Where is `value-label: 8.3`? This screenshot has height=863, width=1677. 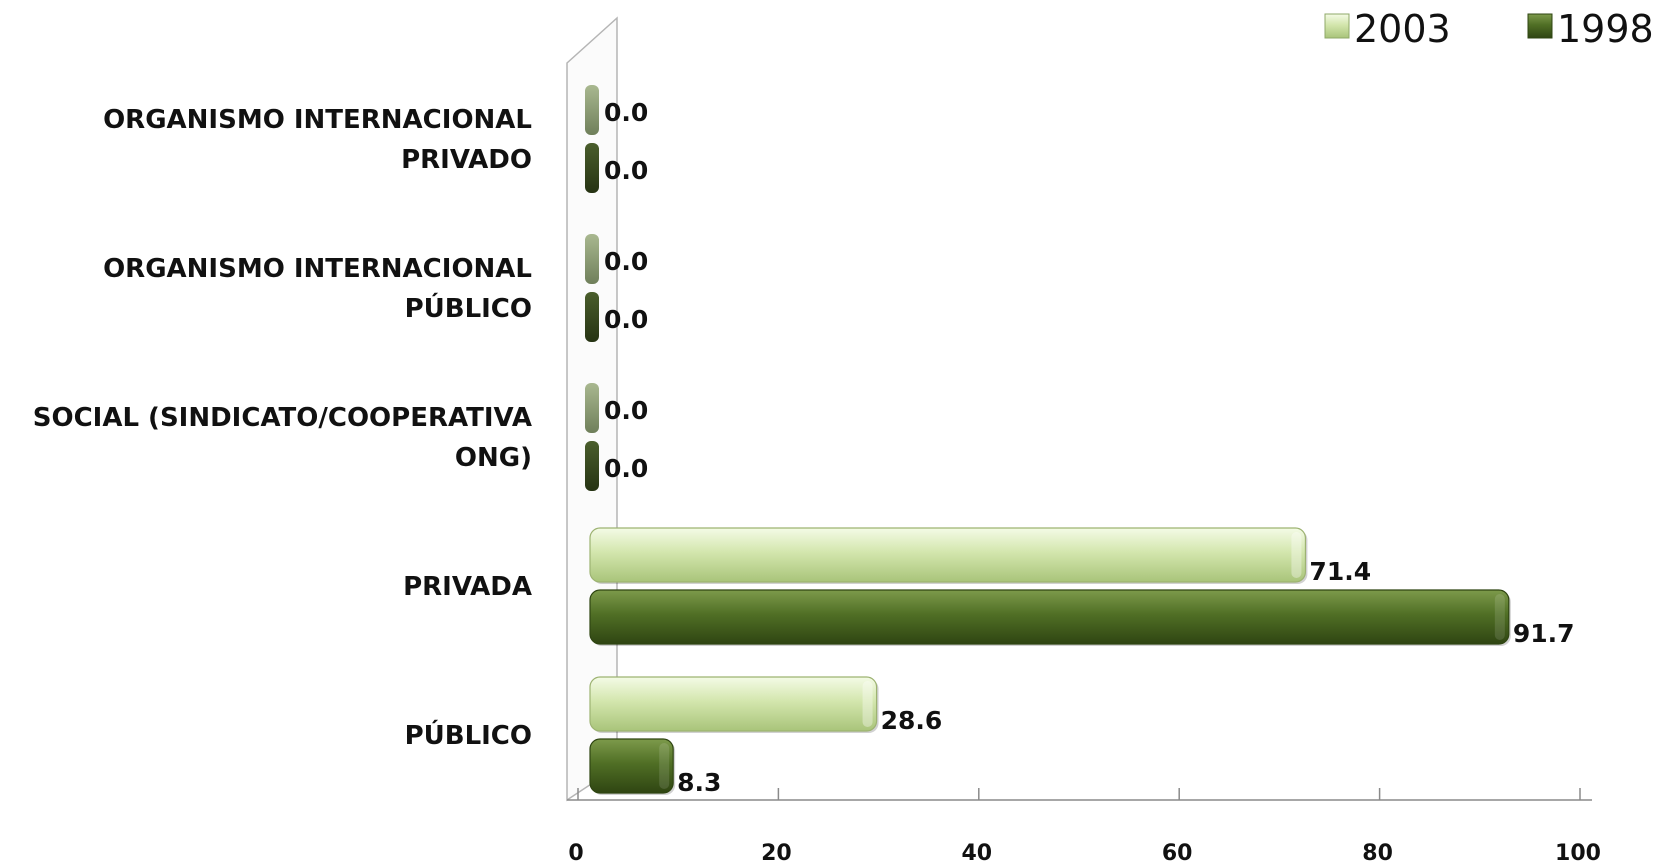
value-label: 8.3 is located at coordinates (699, 782).